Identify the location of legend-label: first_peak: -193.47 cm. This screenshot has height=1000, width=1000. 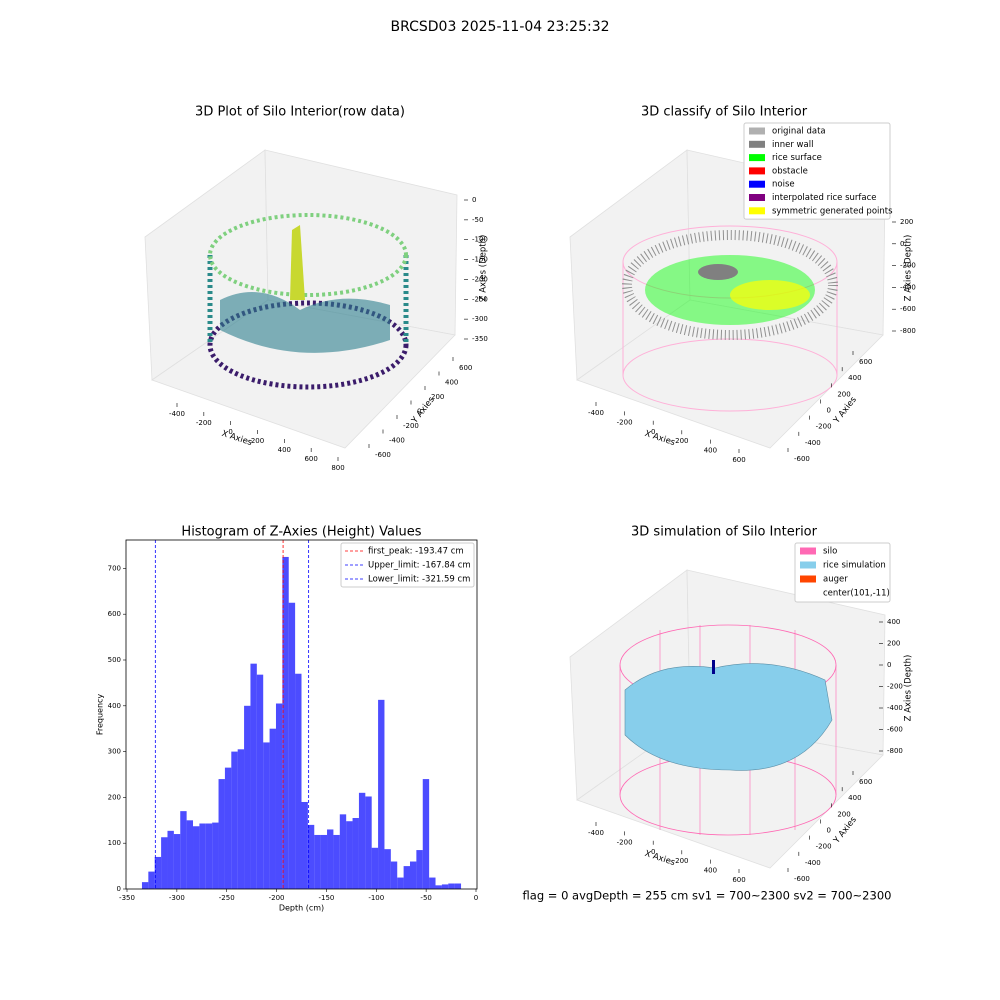
(416, 552).